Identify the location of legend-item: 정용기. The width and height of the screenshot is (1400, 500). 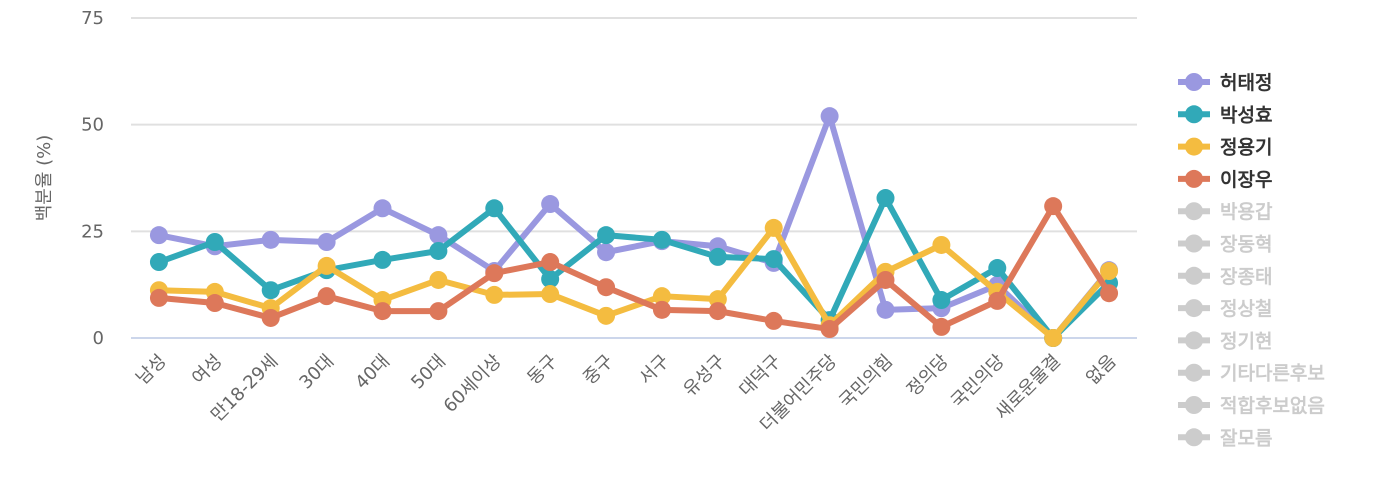
(1225, 148).